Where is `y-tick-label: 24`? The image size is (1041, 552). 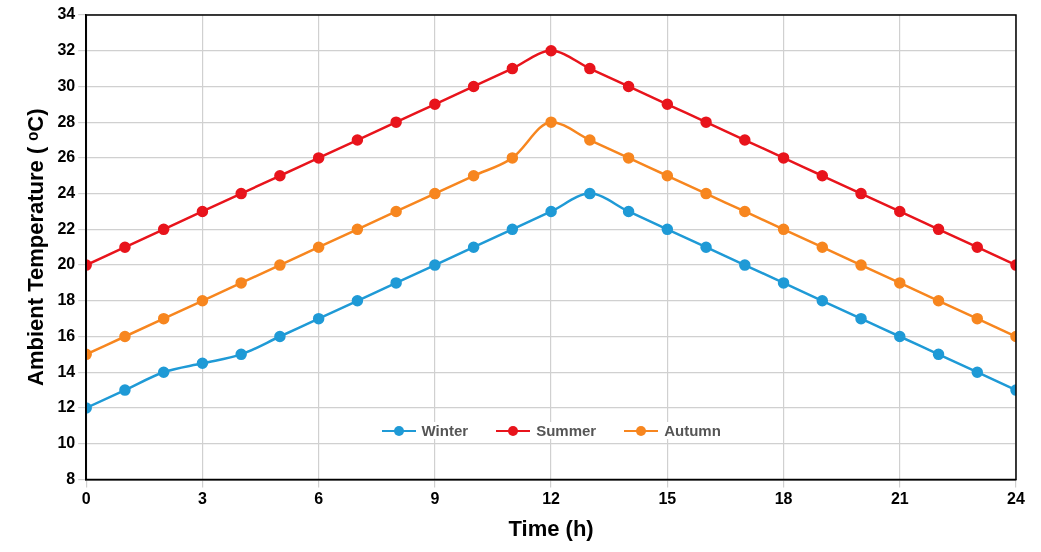
y-tick-label: 24 is located at coordinates (66, 193).